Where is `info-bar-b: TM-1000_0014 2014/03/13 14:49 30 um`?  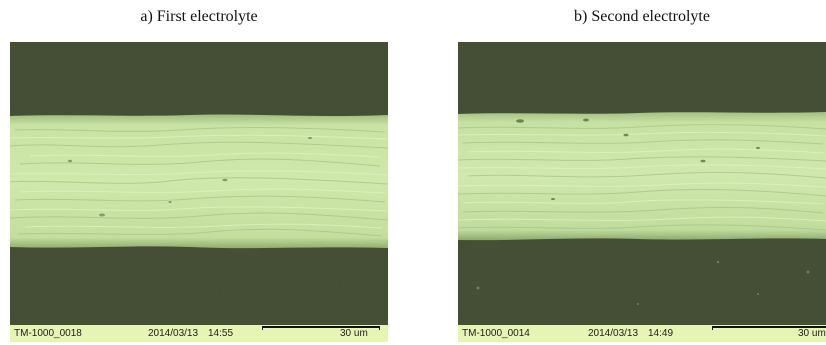 info-bar-b: TM-1000_0014 2014/03/13 14:49 30 um is located at coordinates (642, 333).